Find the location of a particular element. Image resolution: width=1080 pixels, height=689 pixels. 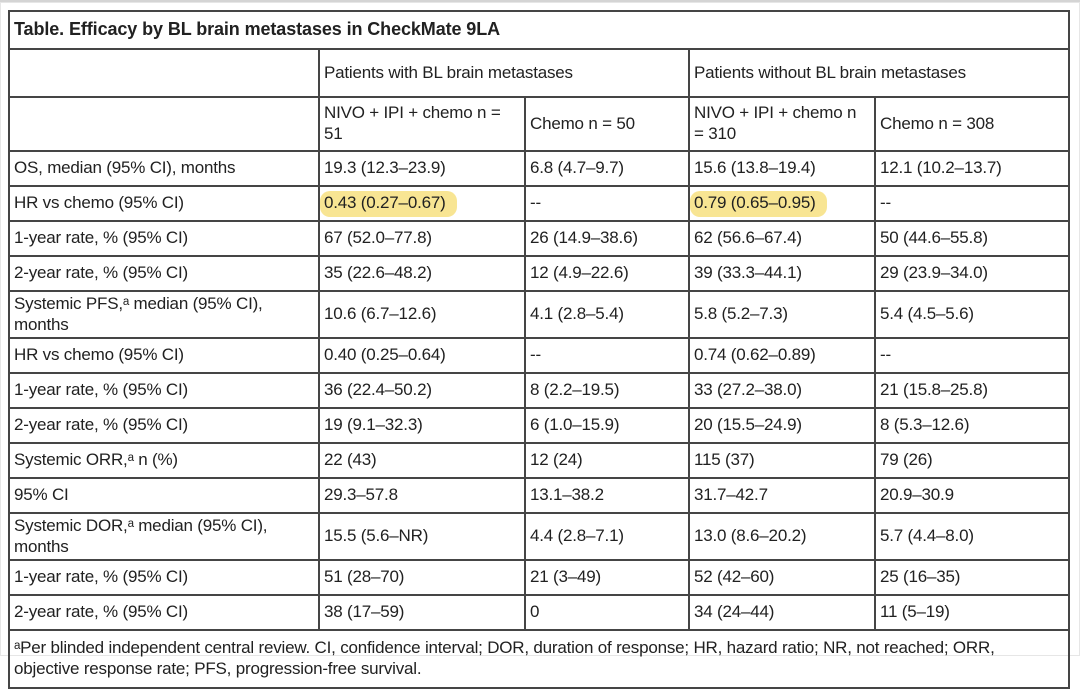

cell-value: 62 (56.6–67.4) is located at coordinates (748, 238).